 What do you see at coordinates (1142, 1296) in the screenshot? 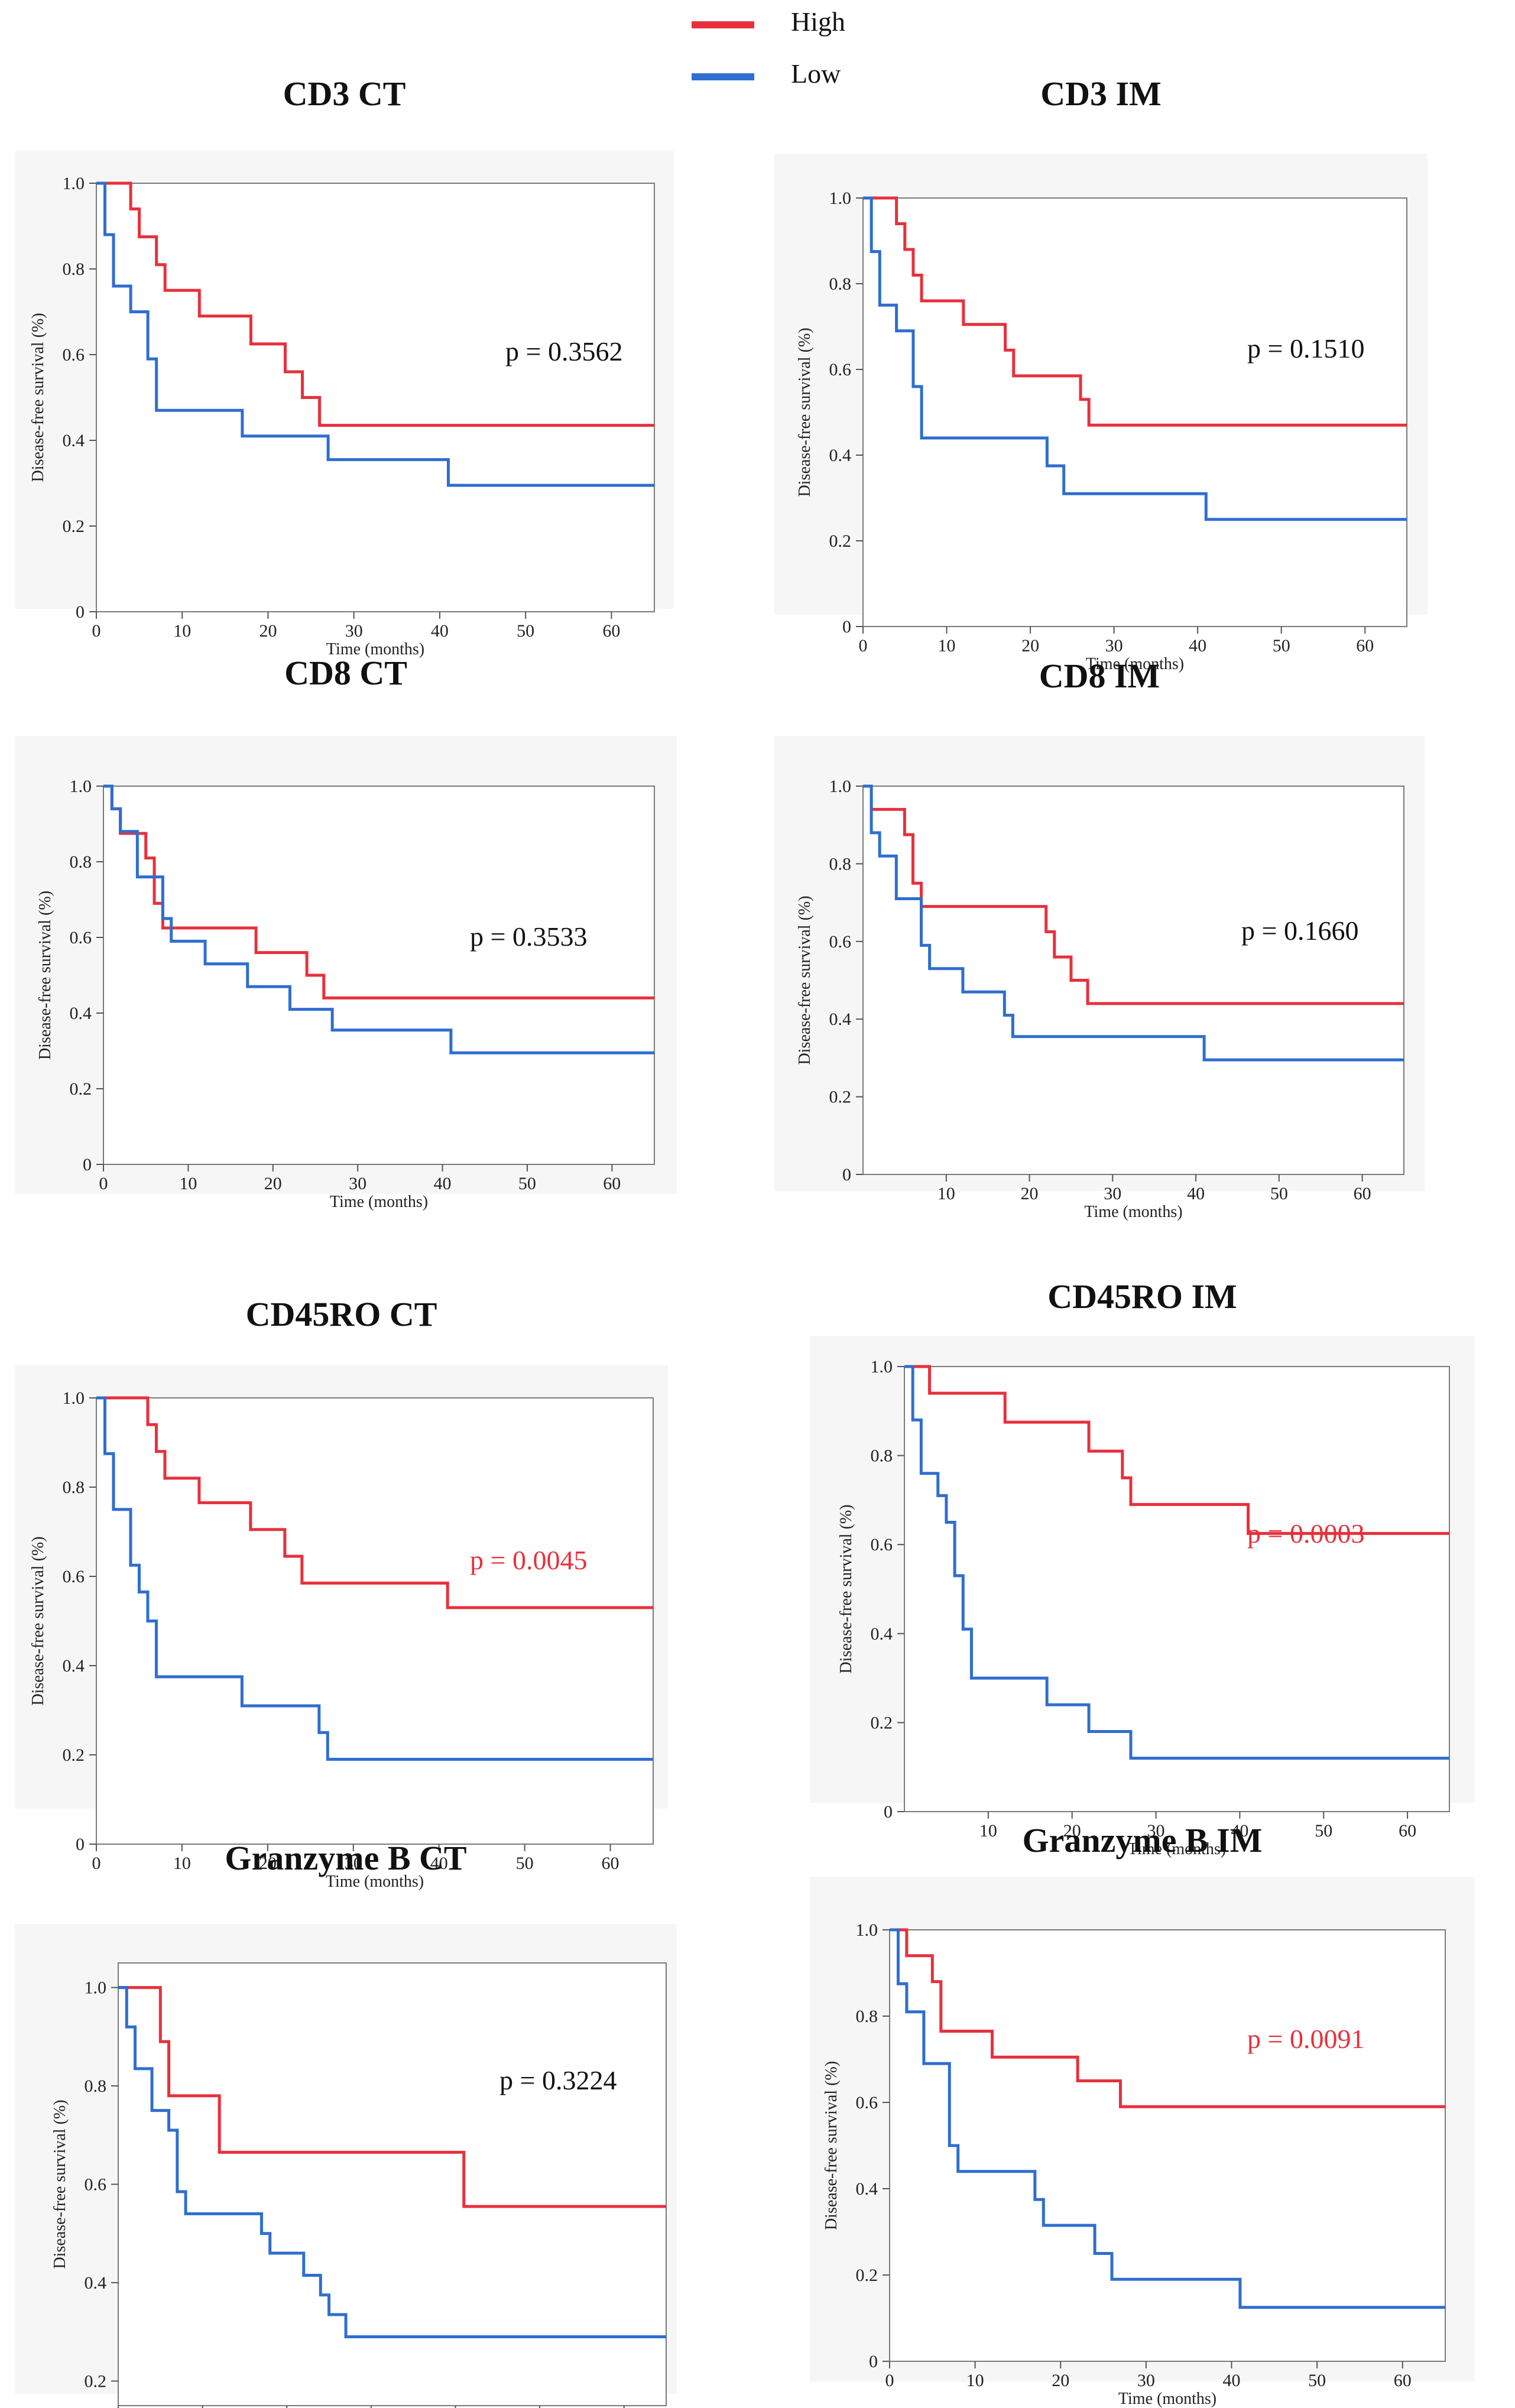
I see `chart-title: CD45RO IM` at bounding box center [1142, 1296].